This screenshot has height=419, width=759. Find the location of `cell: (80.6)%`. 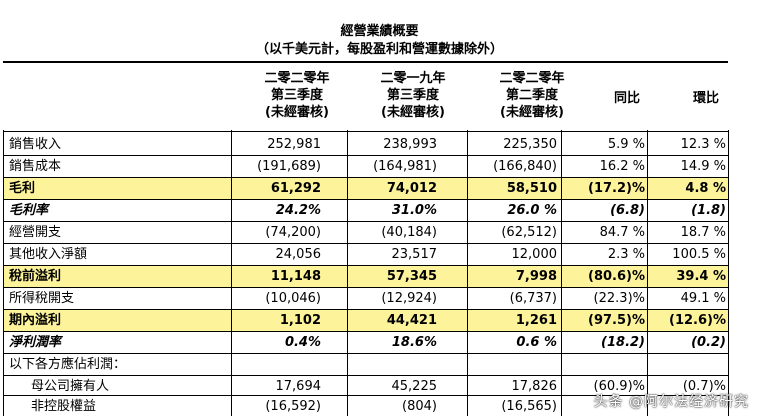

cell: (80.6)% is located at coordinates (616, 276).